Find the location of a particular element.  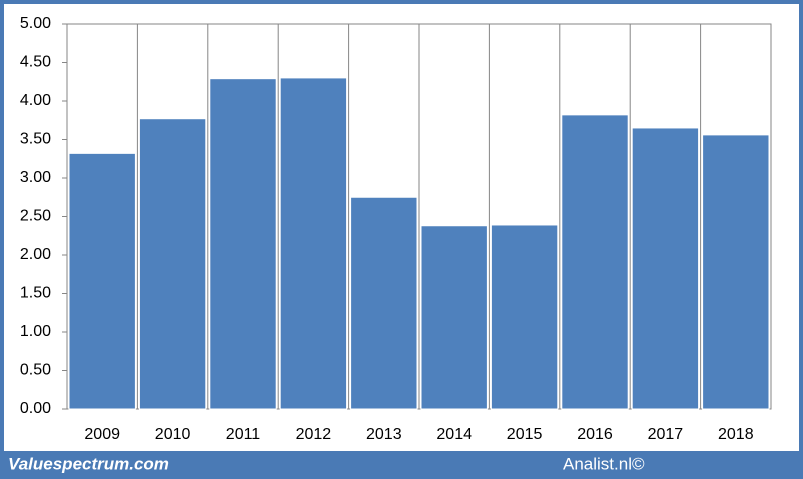

x-tick-label: 2014 is located at coordinates (454, 434).